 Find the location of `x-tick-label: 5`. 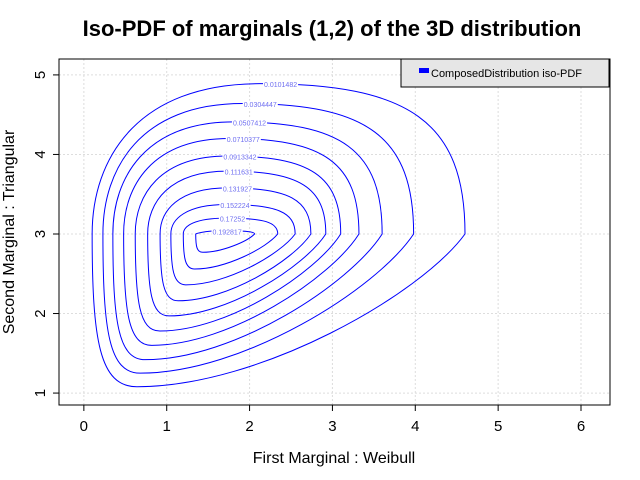

x-tick-label: 5 is located at coordinates (498, 426).